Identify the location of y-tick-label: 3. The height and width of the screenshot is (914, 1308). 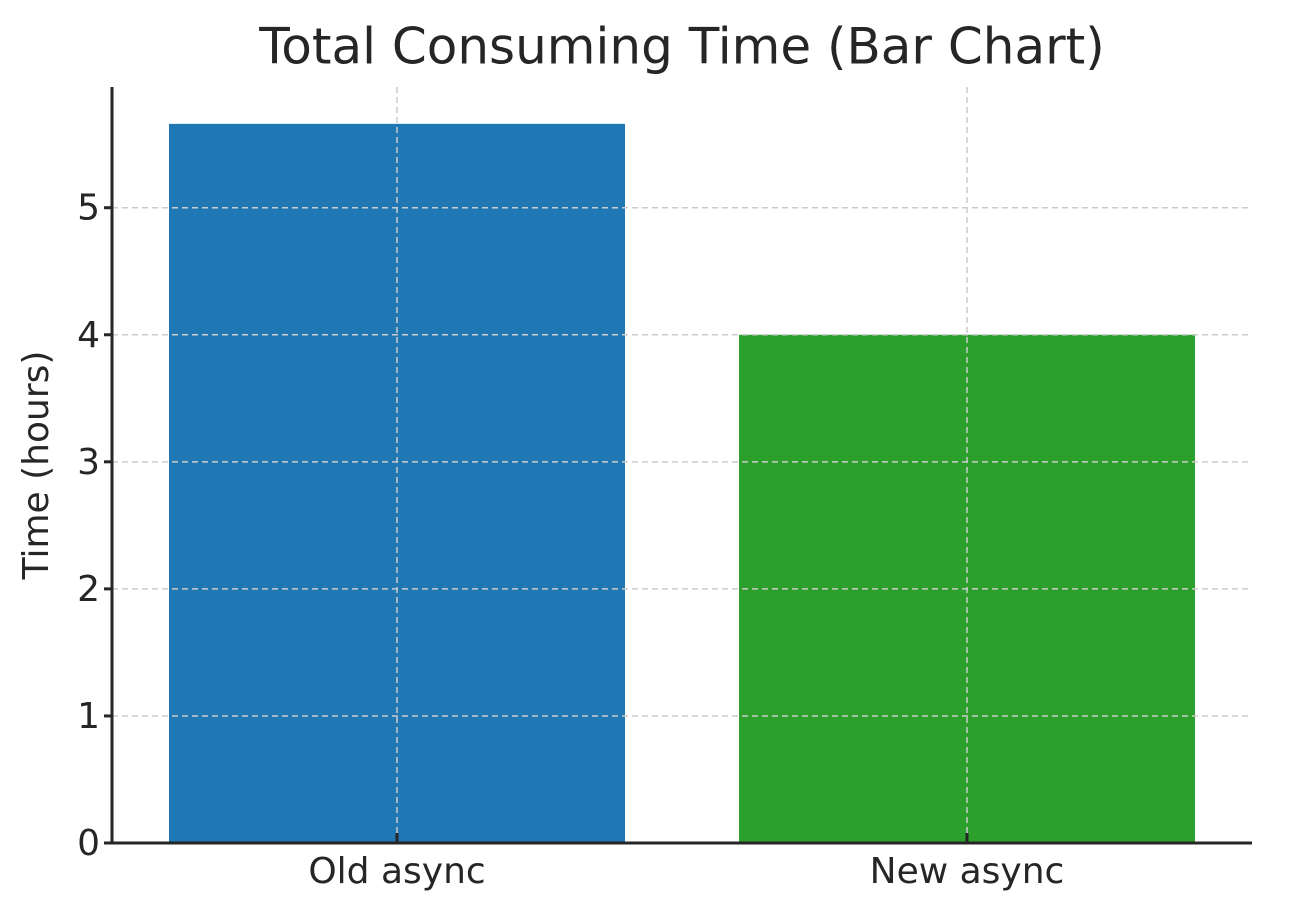
(88, 462).